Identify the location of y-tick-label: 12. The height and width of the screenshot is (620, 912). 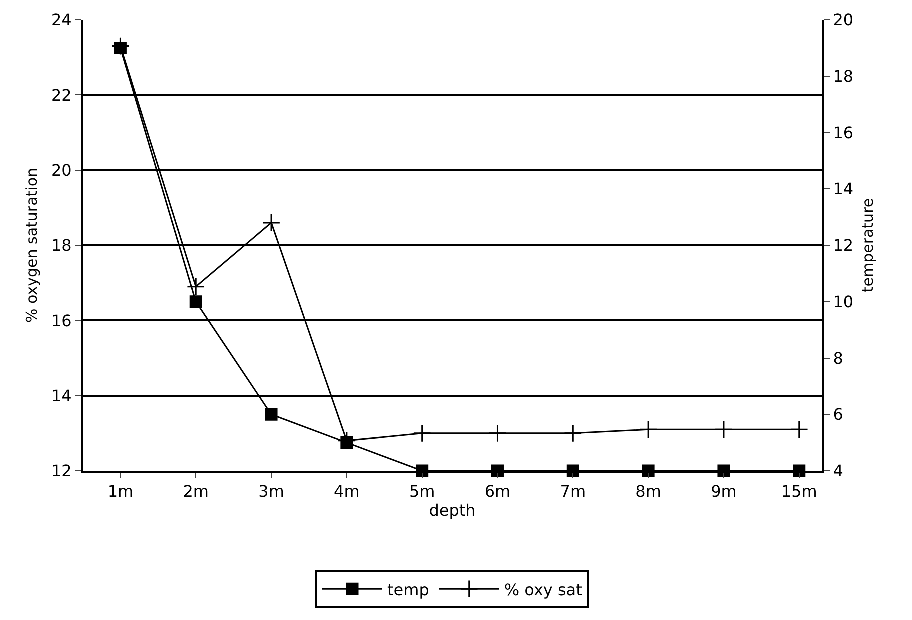
(61, 471).